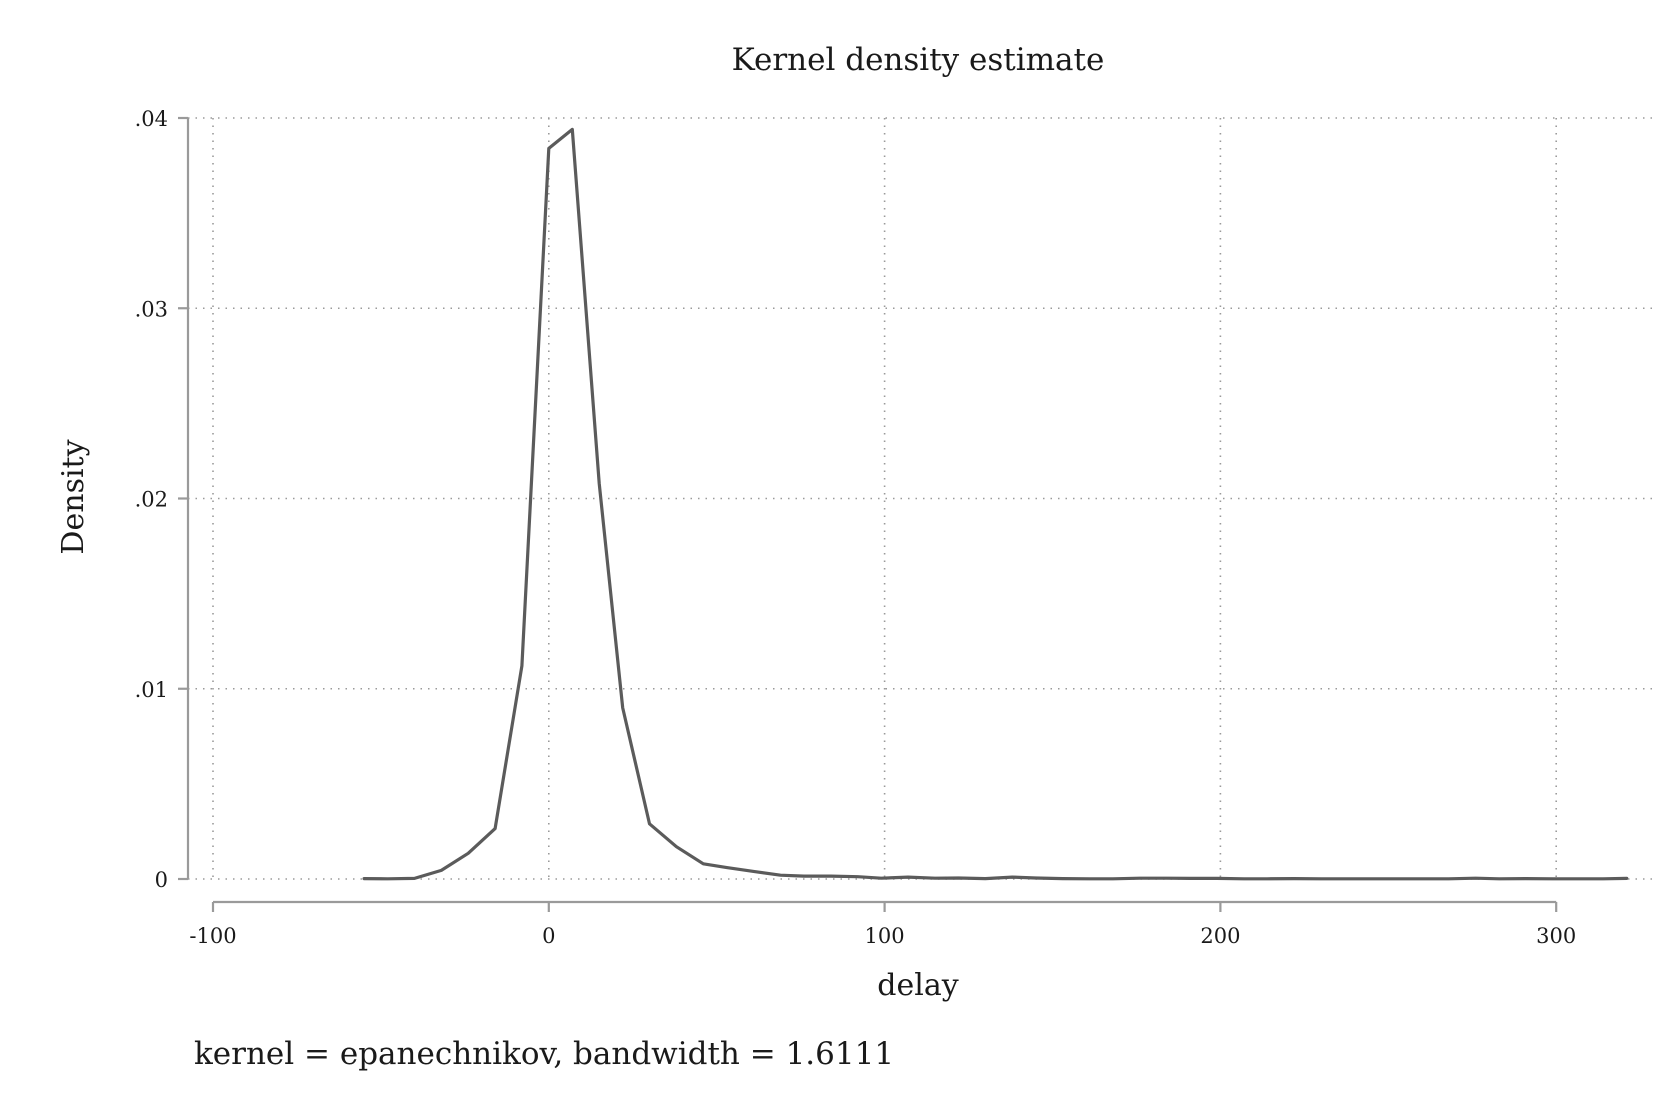 This screenshot has height=1120, width=1680. What do you see at coordinates (885, 936) in the screenshot?
I see `x-tick-label: 100` at bounding box center [885, 936].